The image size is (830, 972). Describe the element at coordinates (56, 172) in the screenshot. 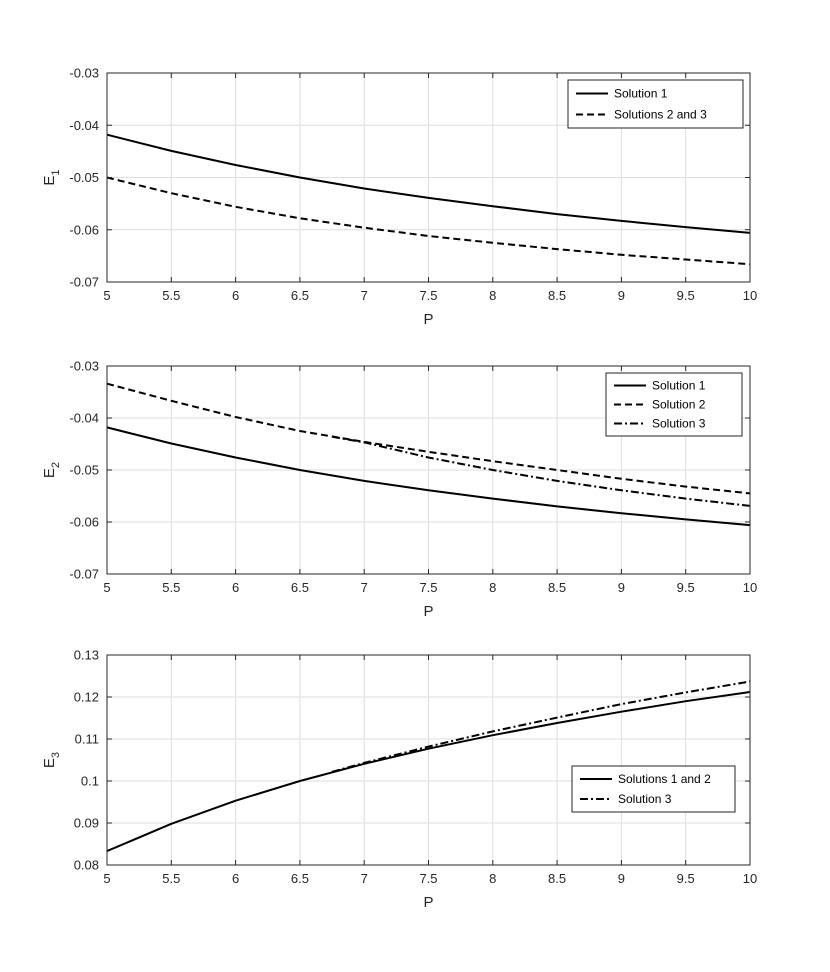

I see `y-axis-label-subscript: 1` at that location.